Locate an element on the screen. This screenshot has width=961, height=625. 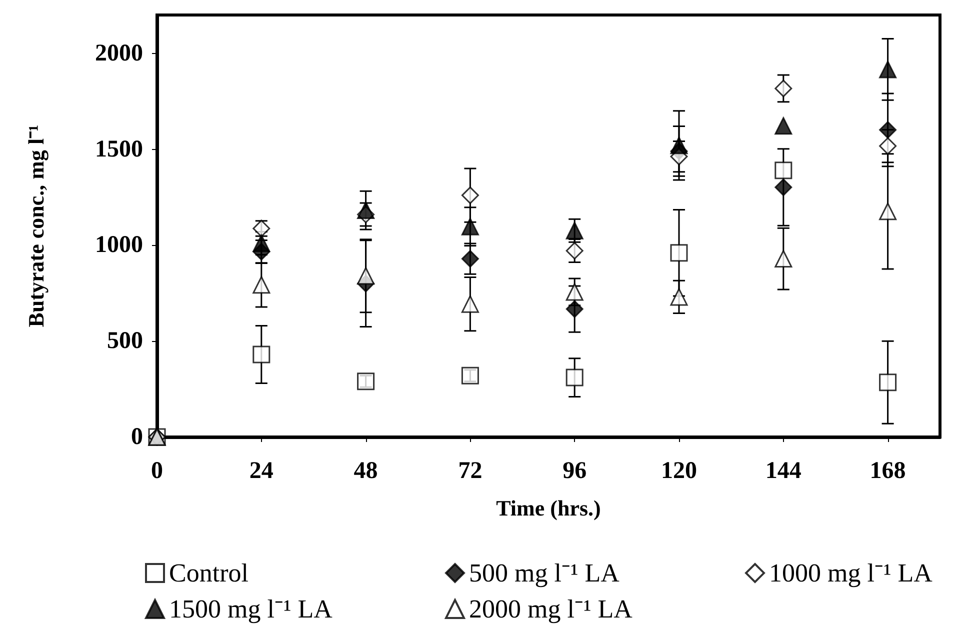
x-tick-label: 48 is located at coordinates (366, 471).